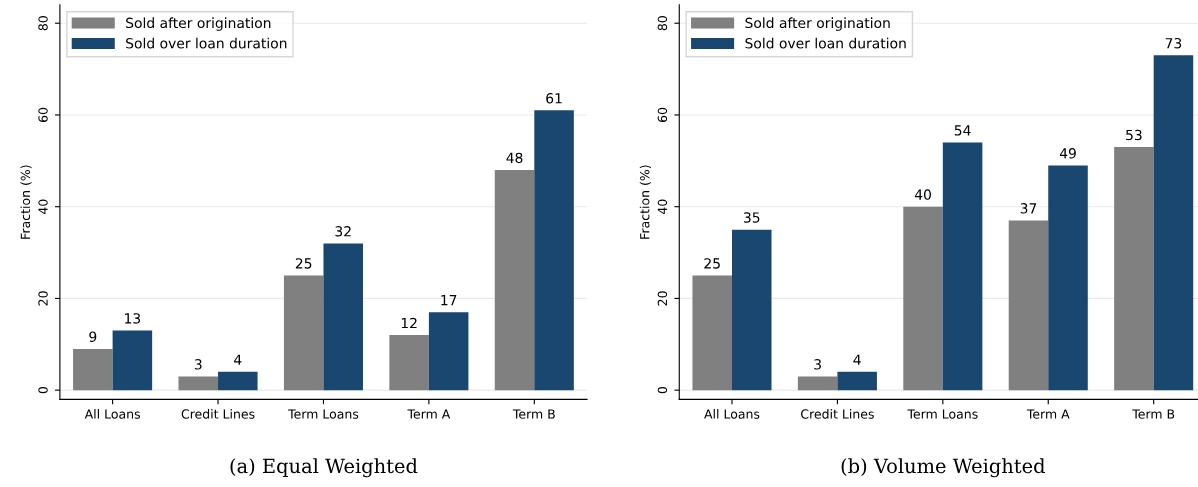 The height and width of the screenshot is (487, 1198). I want to click on data-label: 48, so click(514, 158).